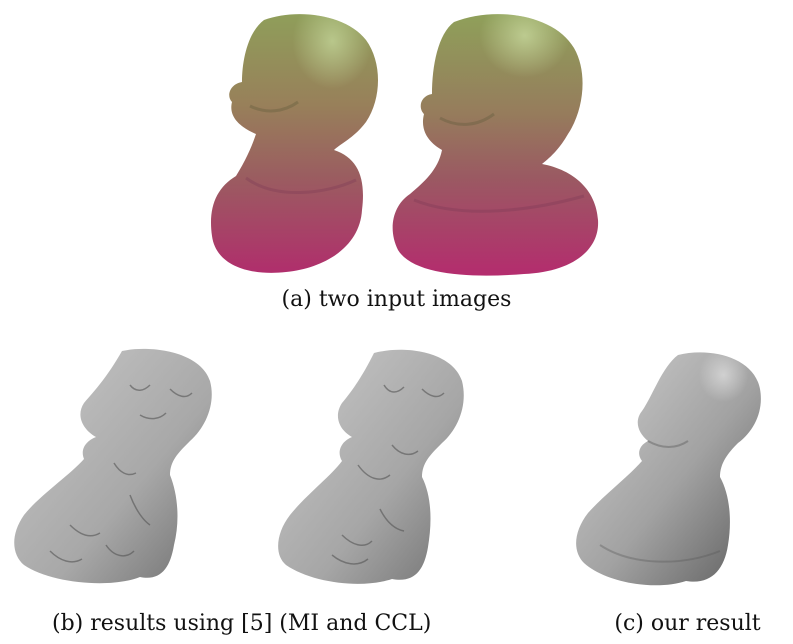 Image resolution: width=793 pixels, height=644 pixels. What do you see at coordinates (242, 623) in the screenshot?
I see `caption-b: (b) results using [5] (MI and CCL)` at bounding box center [242, 623].